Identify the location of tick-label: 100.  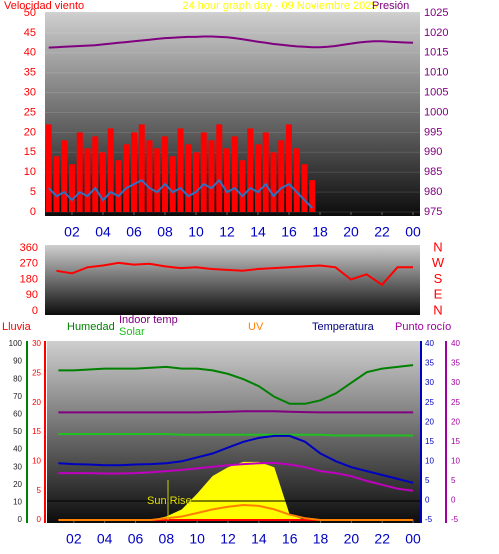
(16, 343).